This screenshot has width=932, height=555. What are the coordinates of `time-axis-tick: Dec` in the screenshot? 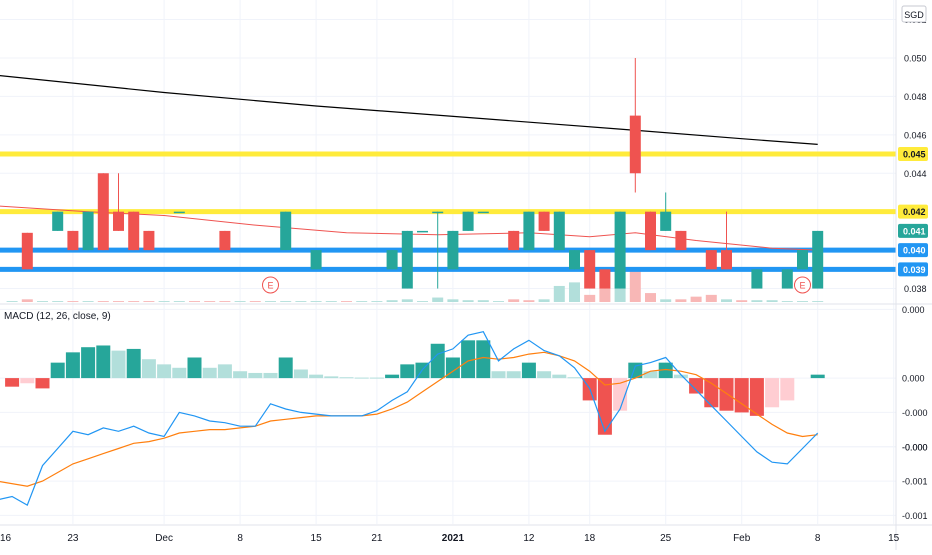 It's located at (164, 538).